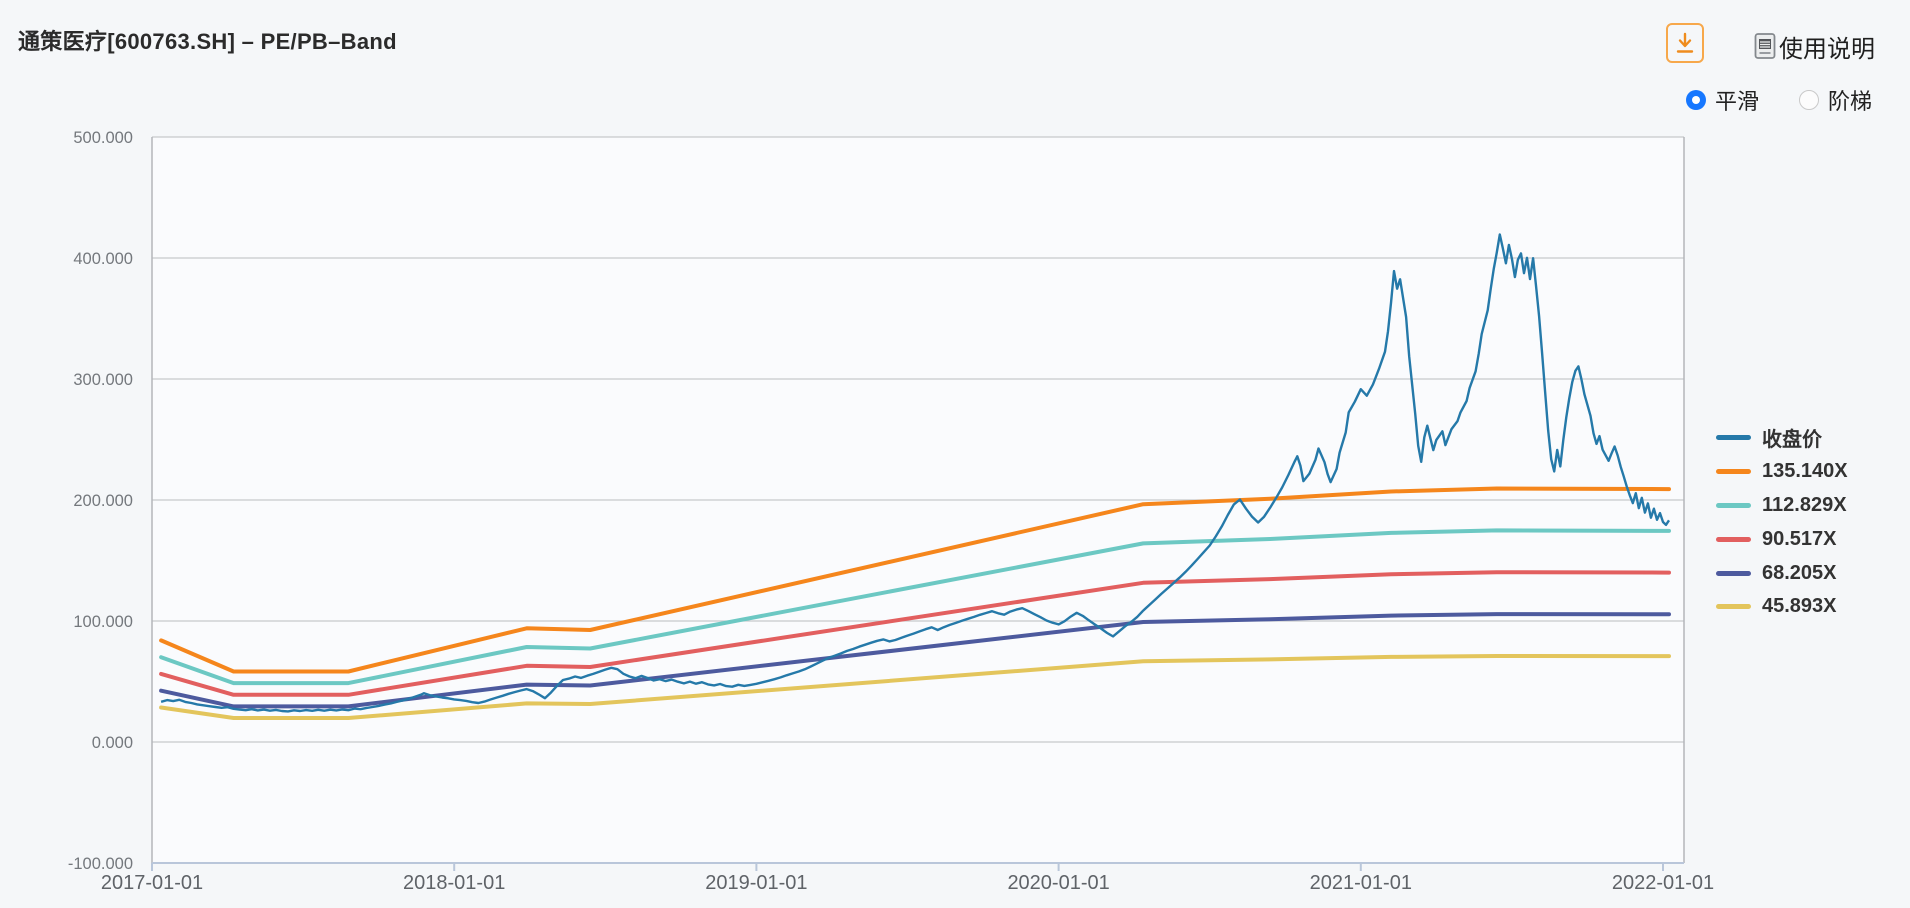  Describe the element at coordinates (103, 259) in the screenshot. I see `svg-text: 400.000` at that location.